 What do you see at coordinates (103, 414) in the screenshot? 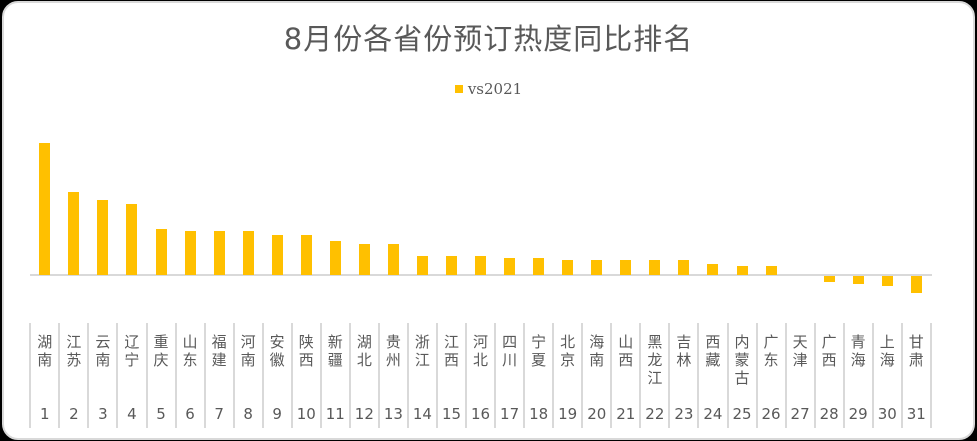
I see `rank-label: 3` at bounding box center [103, 414].